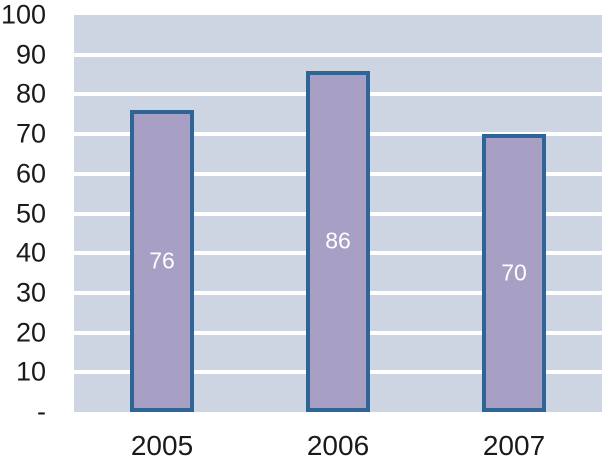 The image size is (609, 468). What do you see at coordinates (338, 54) in the screenshot?
I see `gridline` at bounding box center [338, 54].